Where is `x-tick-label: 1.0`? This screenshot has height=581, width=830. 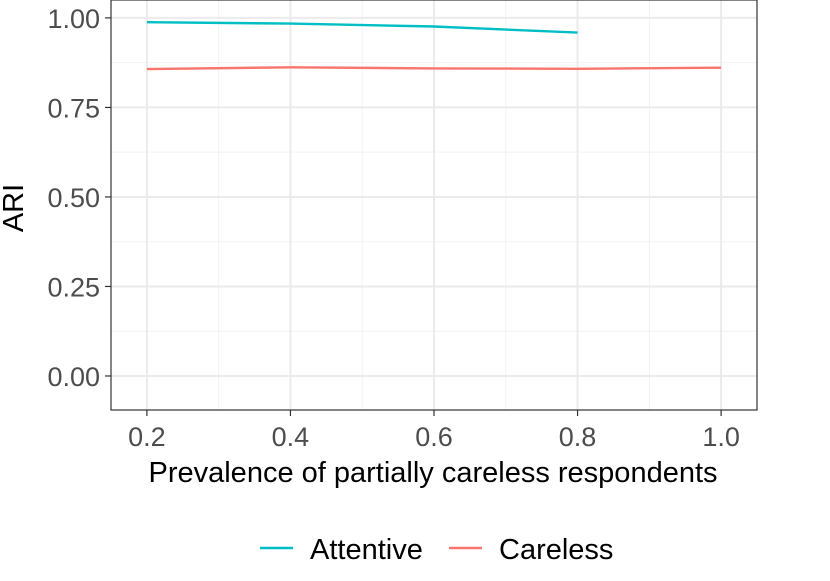 x-tick-label: 1.0 is located at coordinates (721, 437).